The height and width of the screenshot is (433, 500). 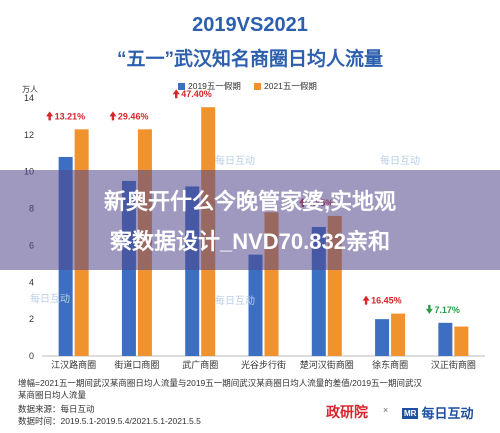 I want to click on x-tick-label: 武广商圈, so click(x=200, y=364).